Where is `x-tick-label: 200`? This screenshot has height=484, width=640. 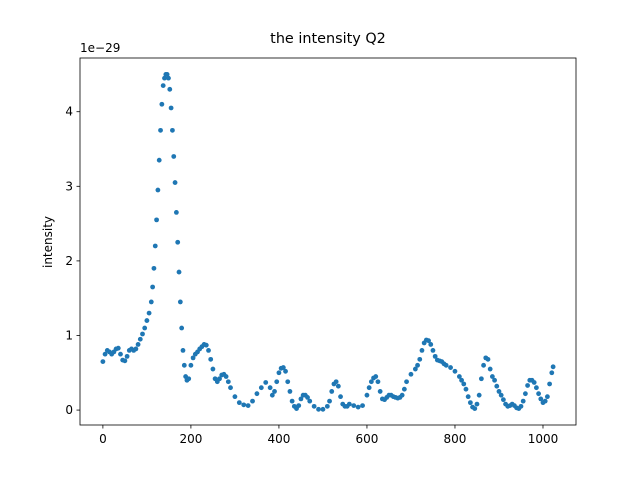
x-tick-label: 200 is located at coordinates (190, 439).